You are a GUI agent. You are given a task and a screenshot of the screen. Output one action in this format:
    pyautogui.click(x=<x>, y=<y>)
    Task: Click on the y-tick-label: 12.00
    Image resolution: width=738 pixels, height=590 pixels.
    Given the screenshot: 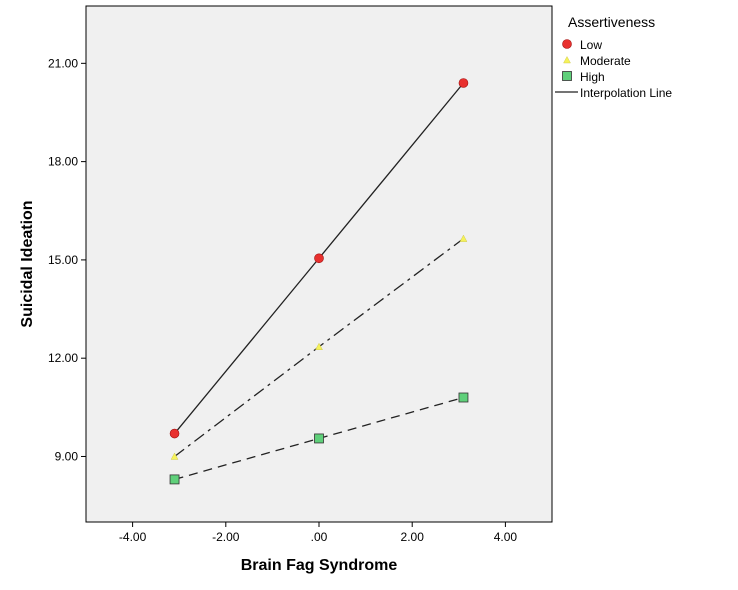 What is the action you would take?
    pyautogui.click(x=63, y=358)
    